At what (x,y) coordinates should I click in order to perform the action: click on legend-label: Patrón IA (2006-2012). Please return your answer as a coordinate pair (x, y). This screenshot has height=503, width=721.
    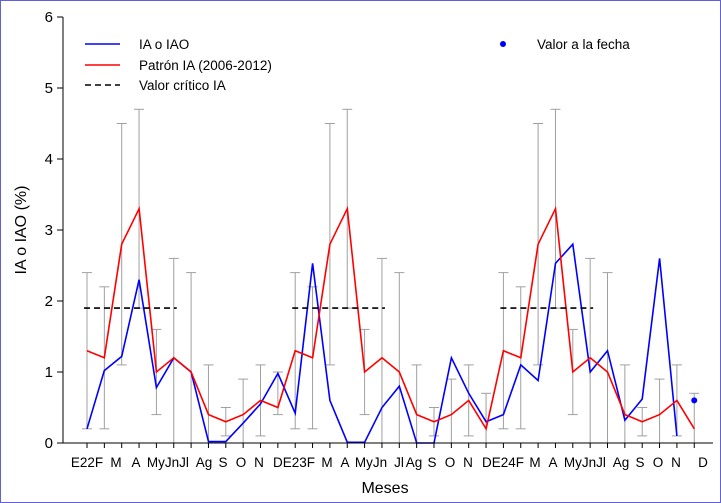
    Looking at the image, I should click on (205, 65).